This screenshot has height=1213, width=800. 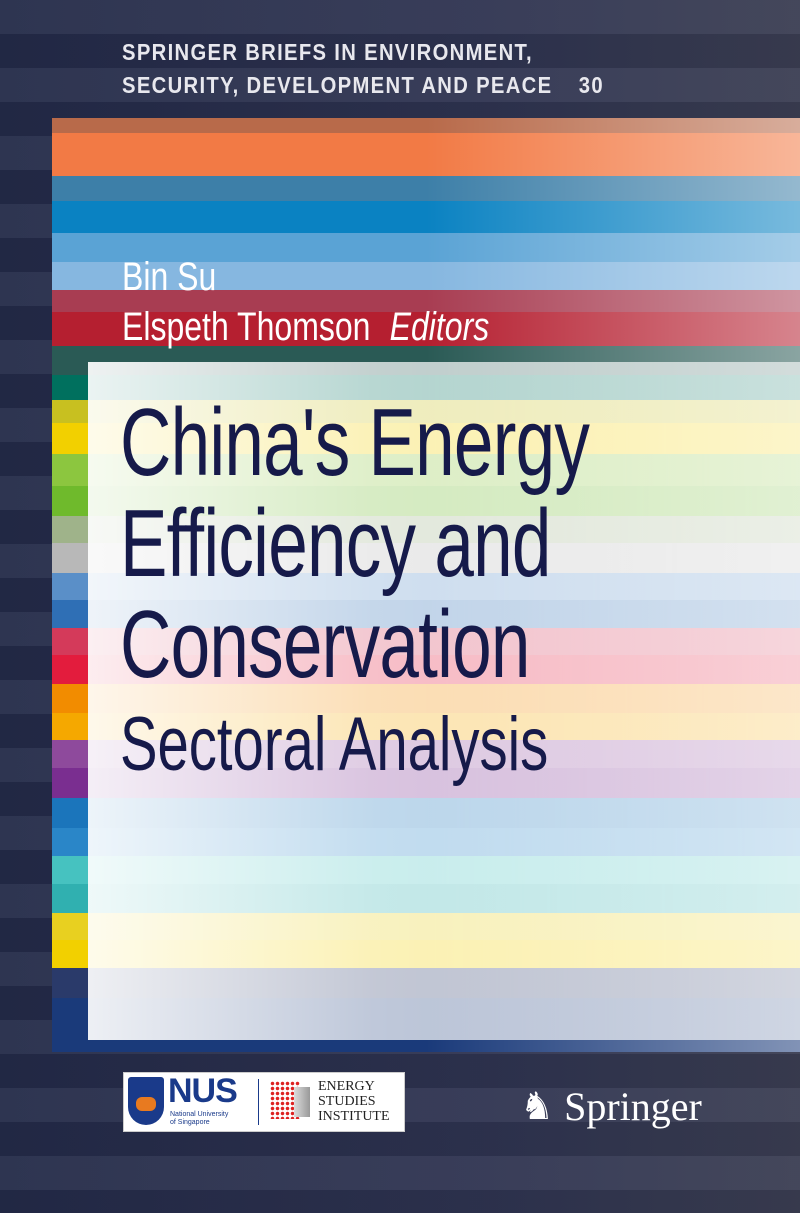 What do you see at coordinates (169, 277) in the screenshot?
I see `editor-name: Bin Su` at bounding box center [169, 277].